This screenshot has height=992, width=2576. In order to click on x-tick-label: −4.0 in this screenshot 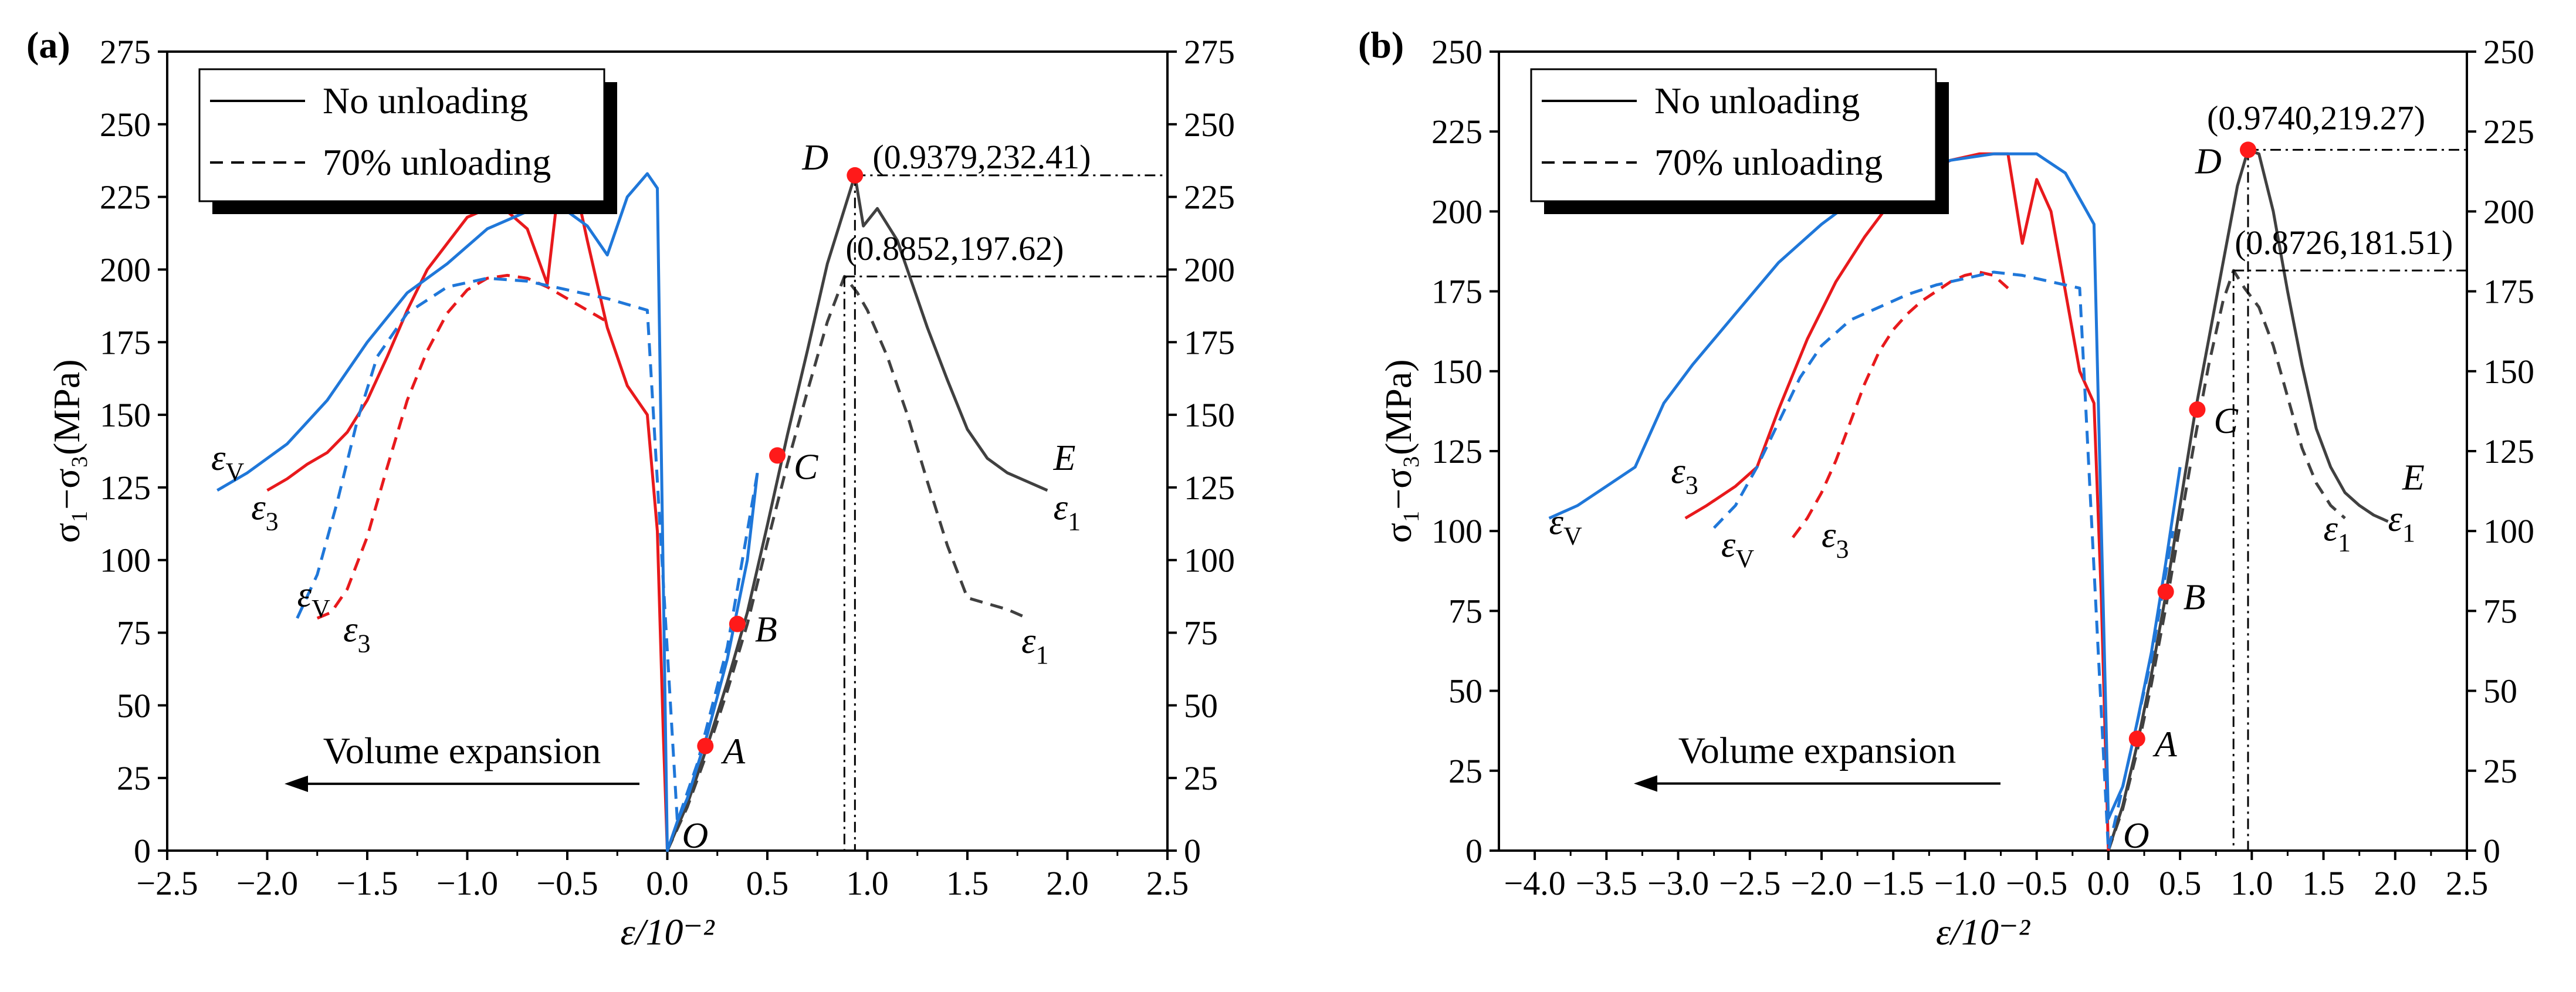, I will do `click(1535, 883)`.